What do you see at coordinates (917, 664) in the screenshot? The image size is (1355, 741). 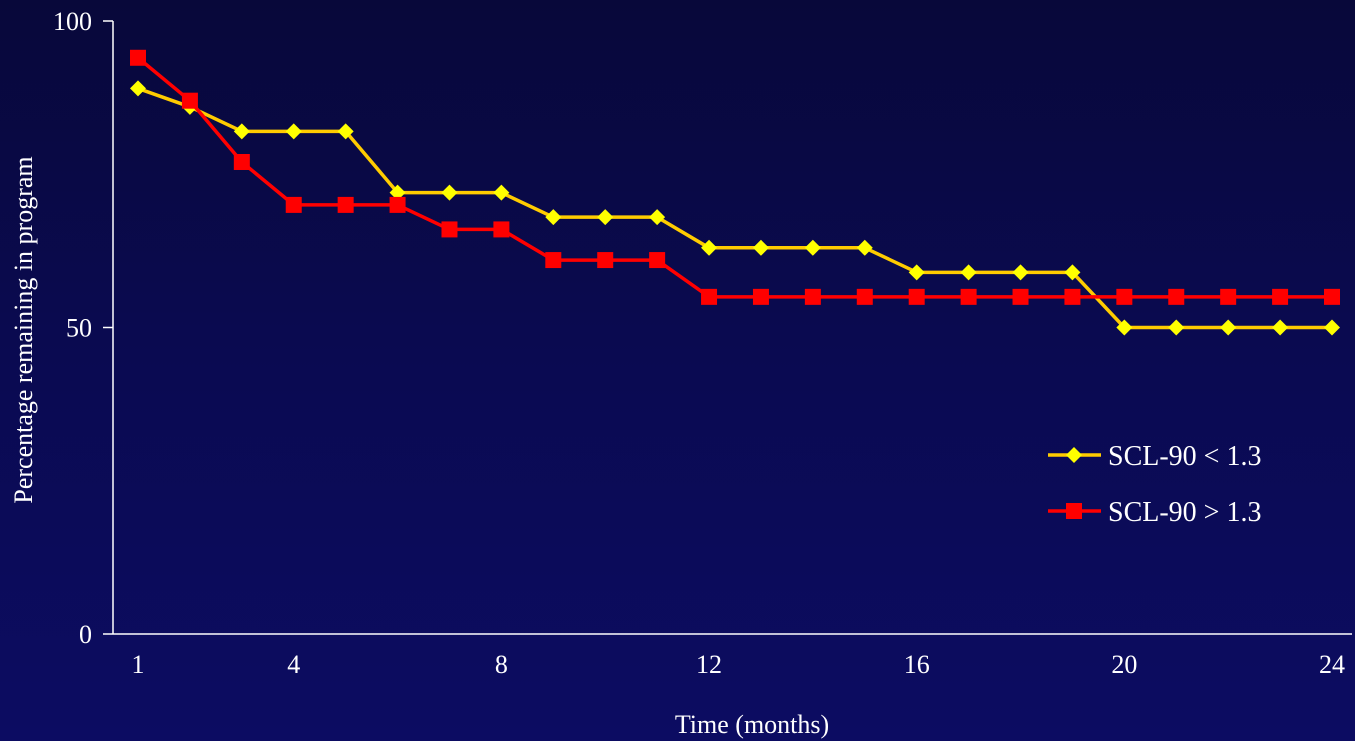 I see `x-tick-label: 16` at bounding box center [917, 664].